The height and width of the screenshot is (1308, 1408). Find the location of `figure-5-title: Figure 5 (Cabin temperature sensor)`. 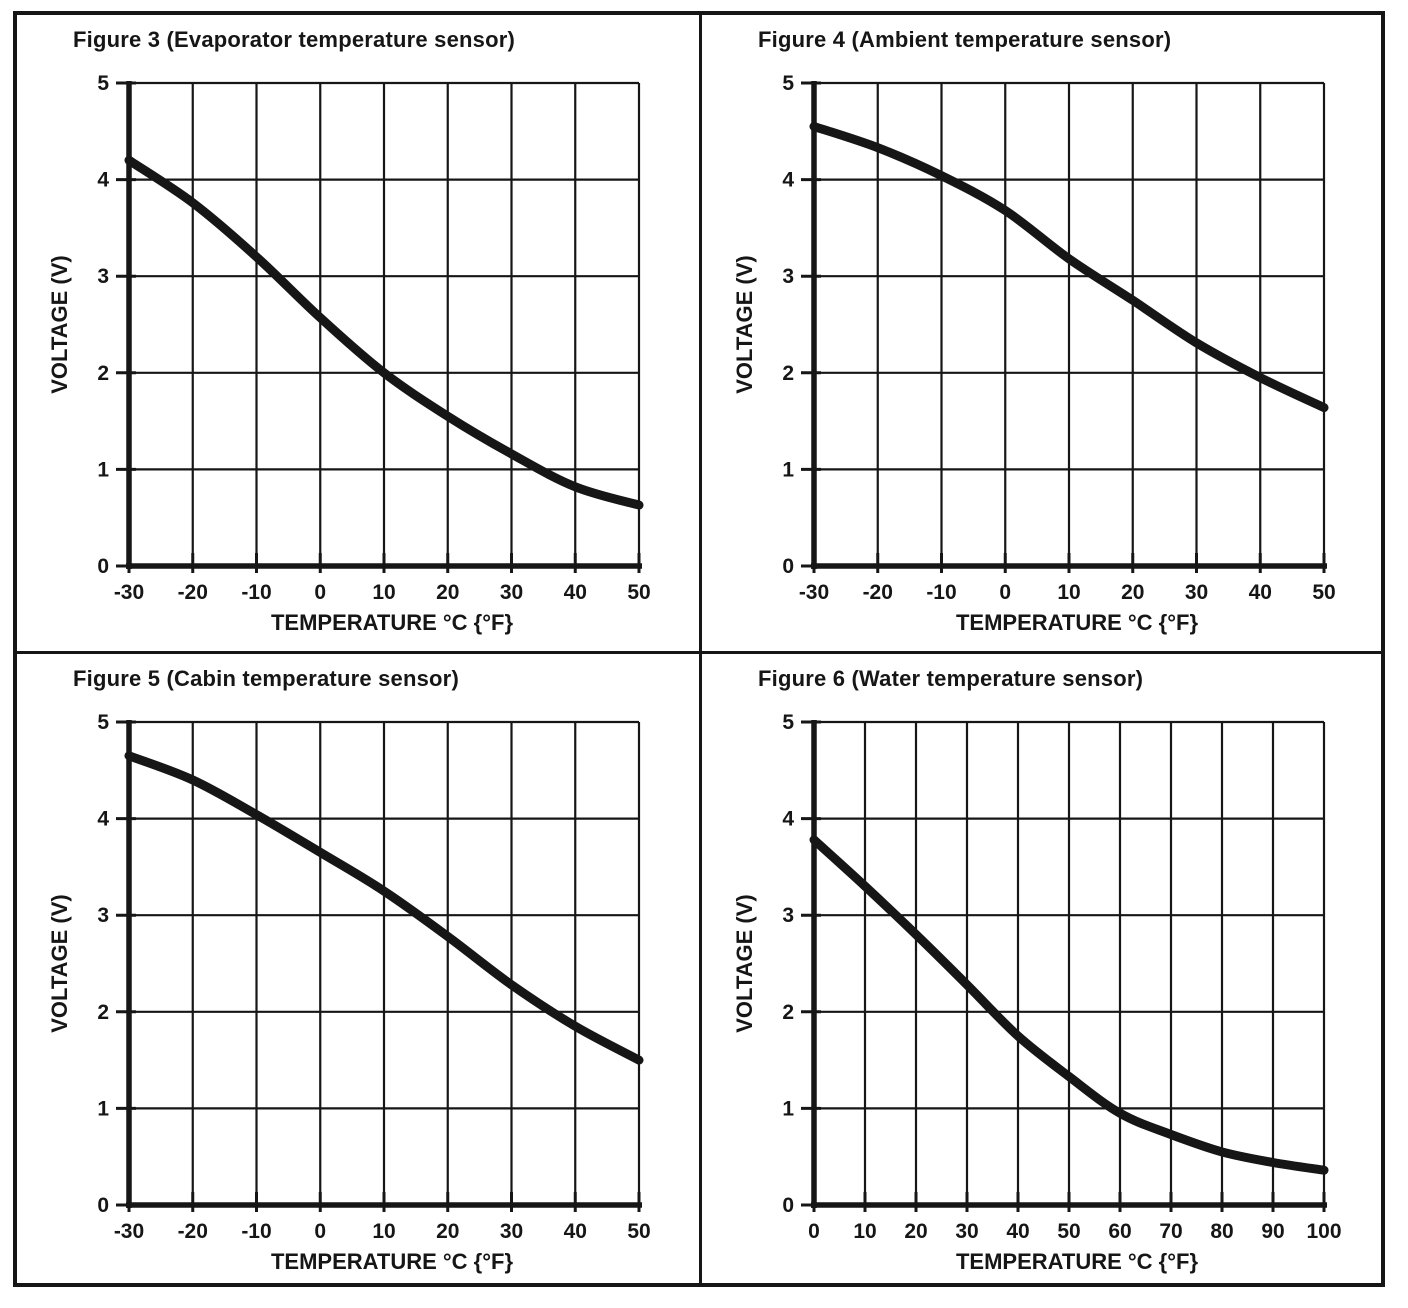

figure-5-title: Figure 5 (Cabin temperature sensor) is located at coordinates (266, 678).